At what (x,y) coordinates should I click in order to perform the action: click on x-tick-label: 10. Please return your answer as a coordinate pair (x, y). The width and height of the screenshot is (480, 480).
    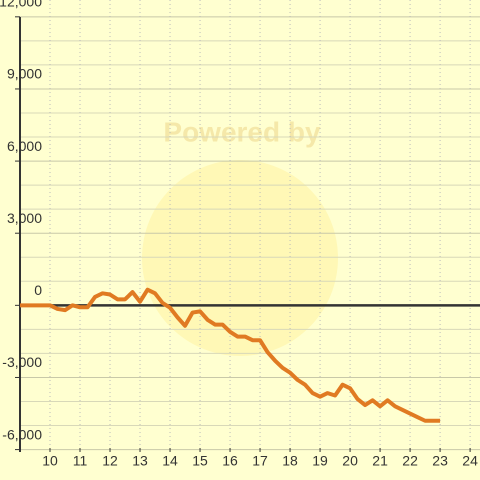
    Looking at the image, I should click on (50, 461).